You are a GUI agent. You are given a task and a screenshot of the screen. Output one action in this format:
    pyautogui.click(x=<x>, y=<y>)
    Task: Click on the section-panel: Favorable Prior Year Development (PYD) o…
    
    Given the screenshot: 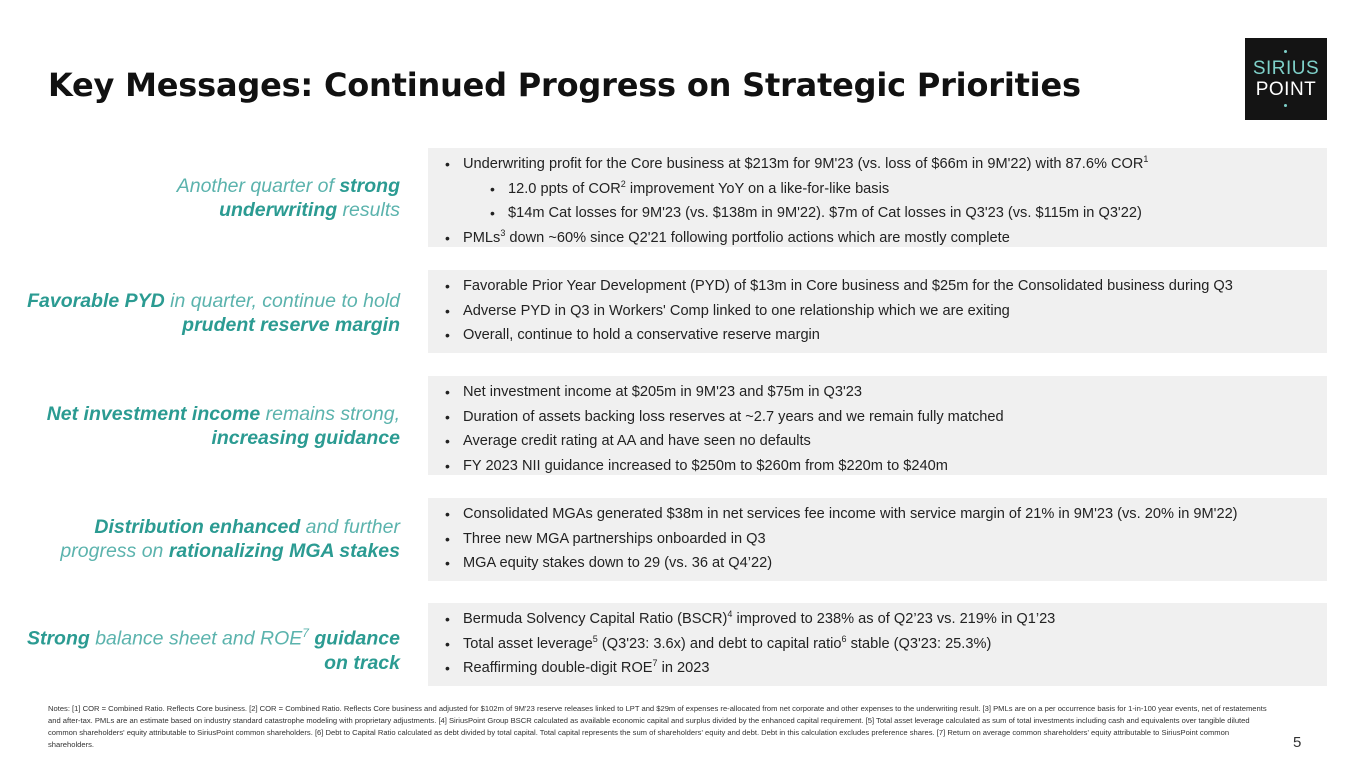 What is the action you would take?
    pyautogui.click(x=877, y=311)
    